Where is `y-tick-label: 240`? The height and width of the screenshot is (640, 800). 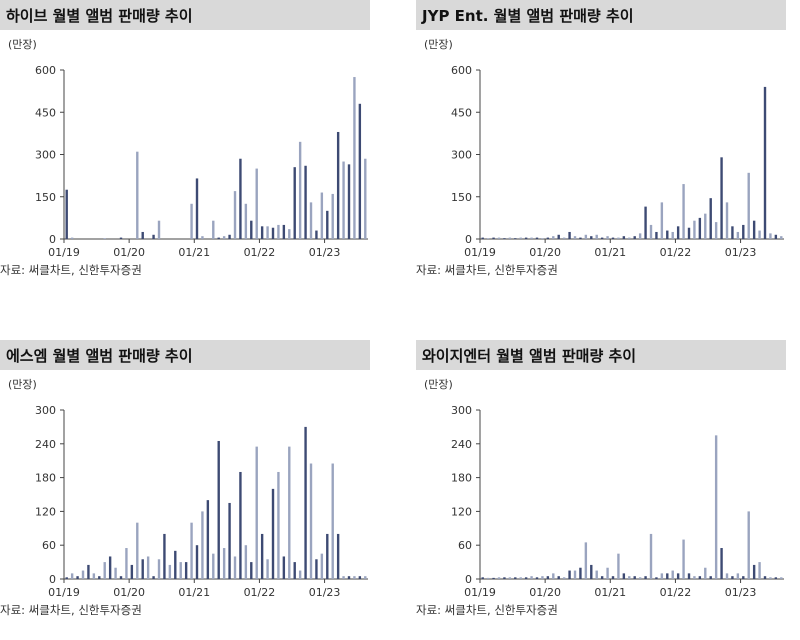
y-tick-label: 240 is located at coordinates (461, 444).